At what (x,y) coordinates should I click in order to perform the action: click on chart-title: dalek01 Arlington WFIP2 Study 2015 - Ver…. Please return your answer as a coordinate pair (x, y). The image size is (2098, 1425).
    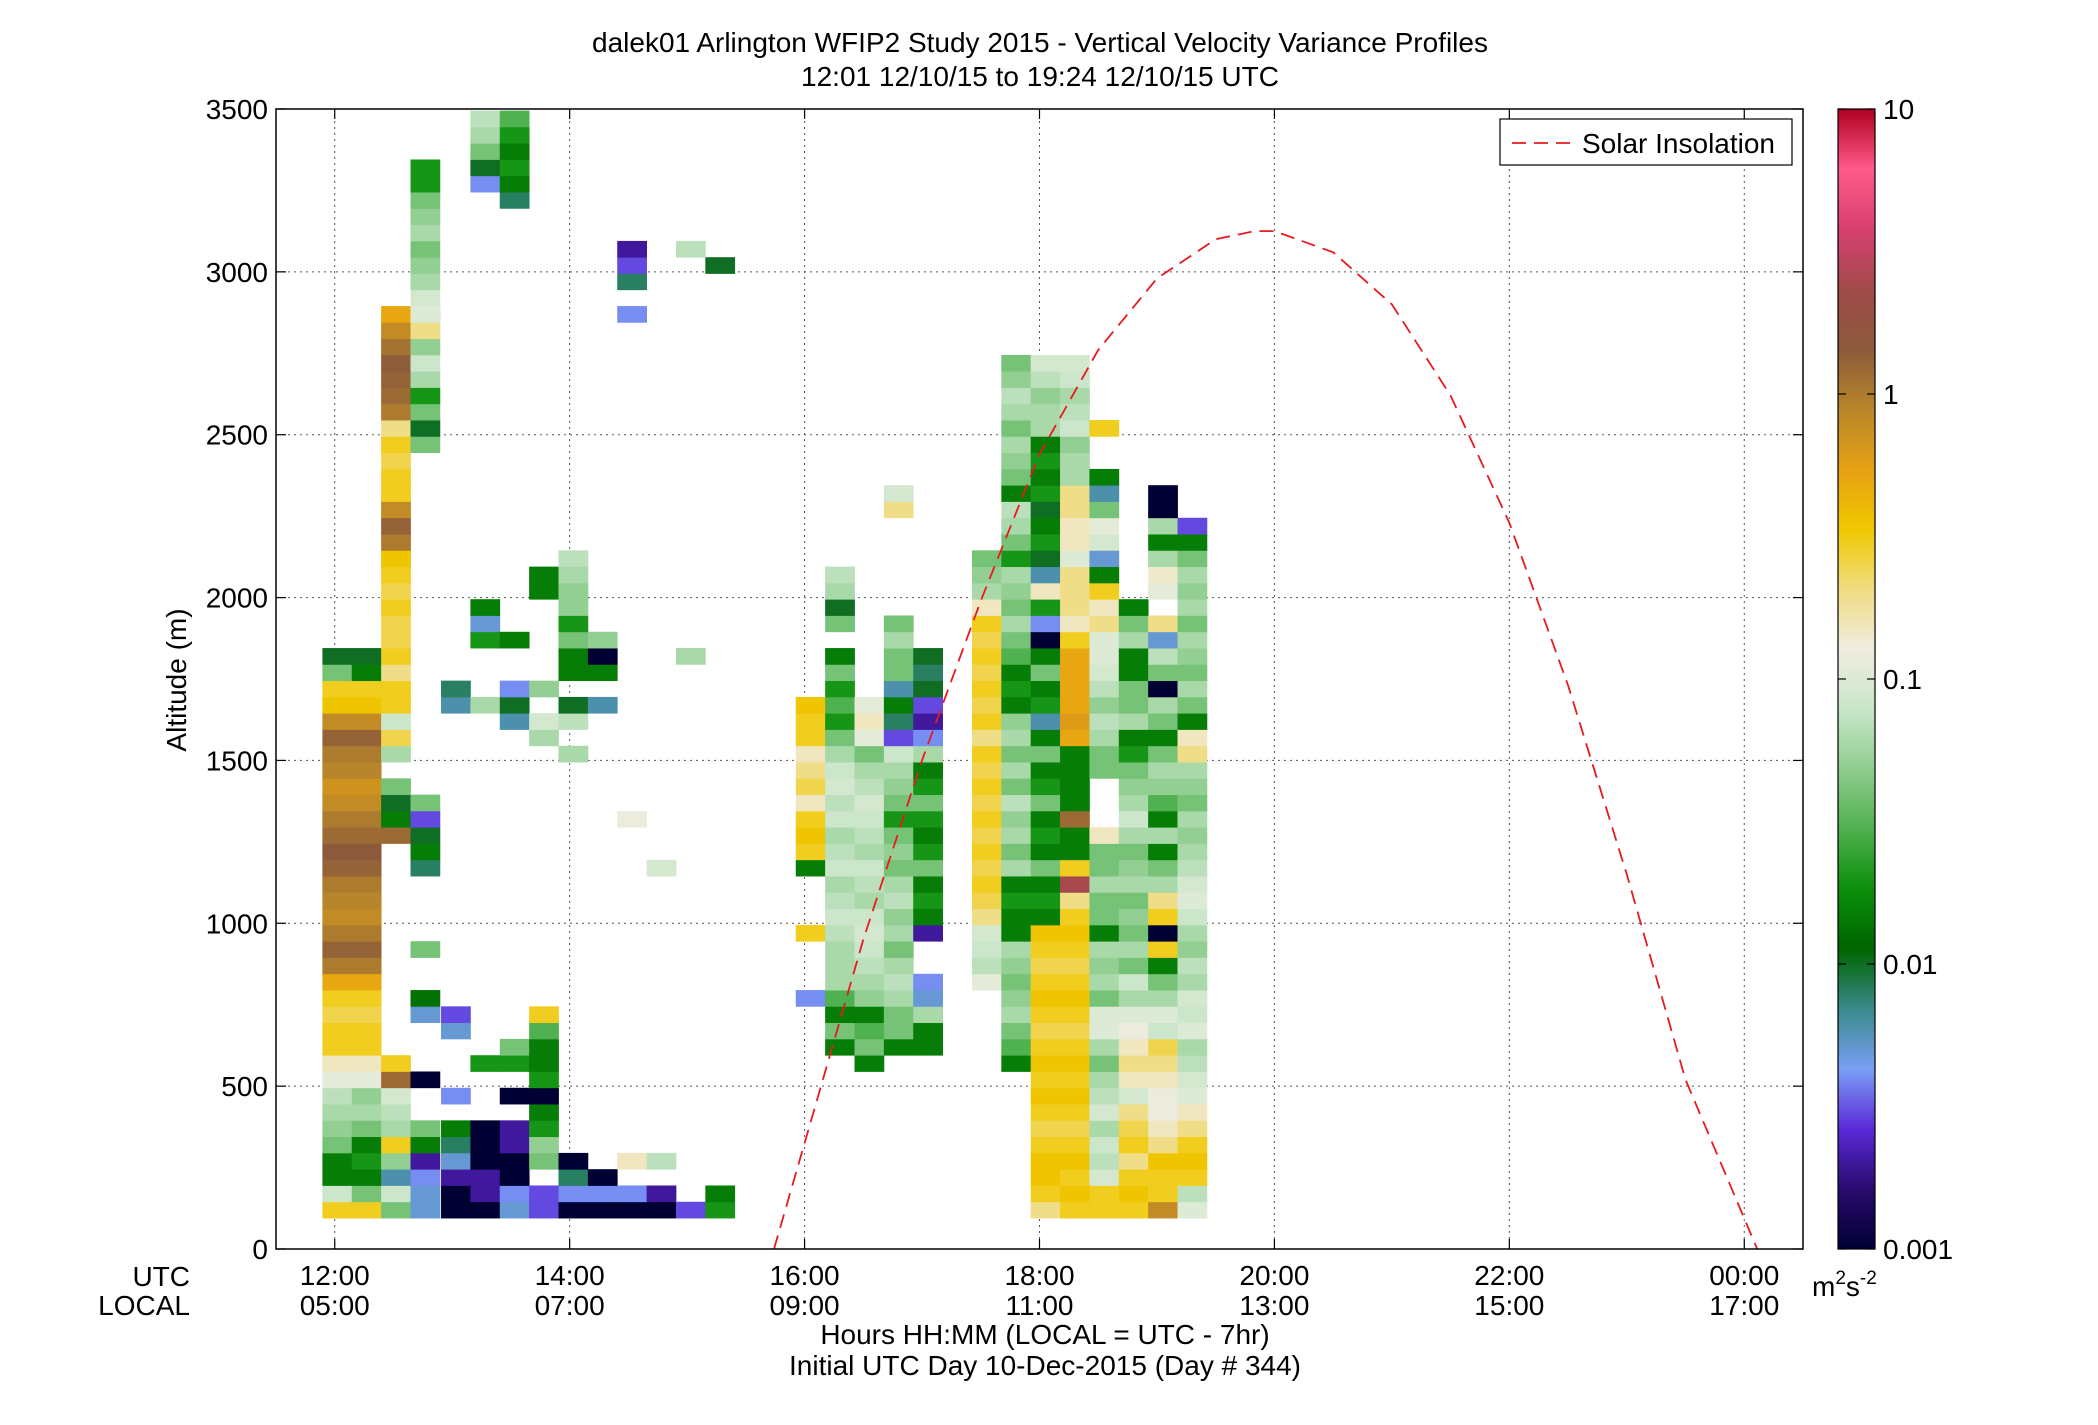
    Looking at the image, I should click on (1040, 42).